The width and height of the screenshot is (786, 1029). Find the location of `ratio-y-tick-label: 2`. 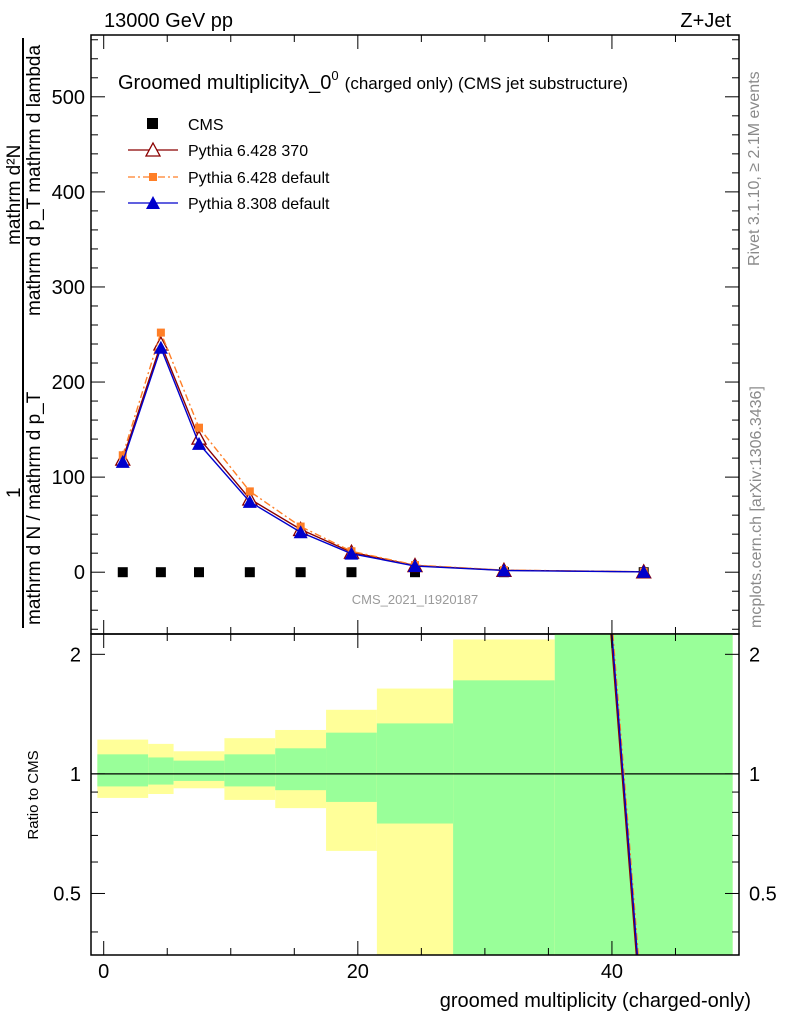

ratio-y-tick-label: 2 is located at coordinates (75, 655).